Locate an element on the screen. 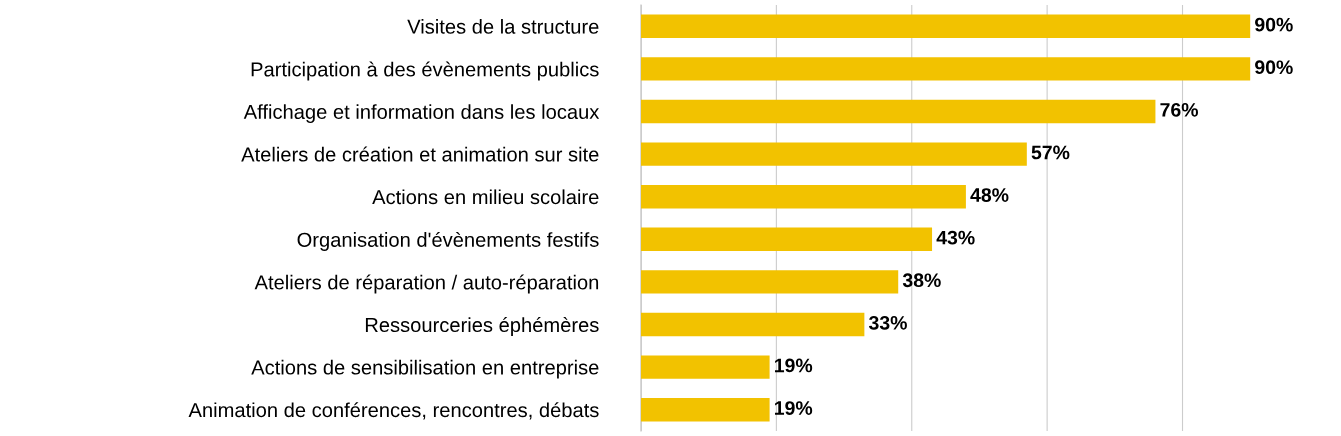 This screenshot has height=436, width=1341. y-tick-label: Ateliers de création et animation sur site is located at coordinates (420, 154).